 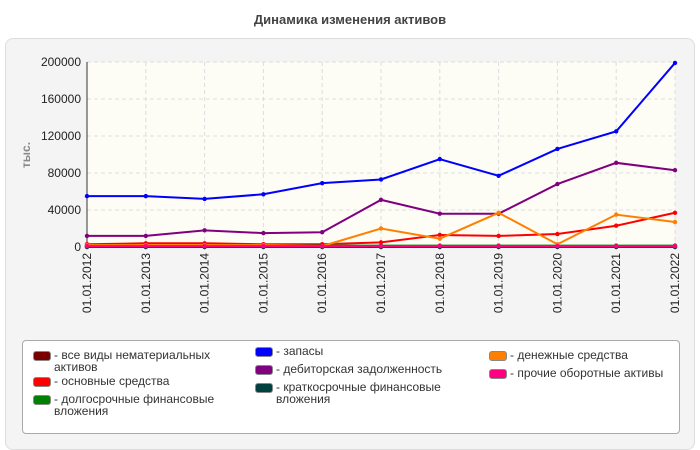 What do you see at coordinates (112, 381) in the screenshot?
I see `legend-label: - основные средства` at bounding box center [112, 381].